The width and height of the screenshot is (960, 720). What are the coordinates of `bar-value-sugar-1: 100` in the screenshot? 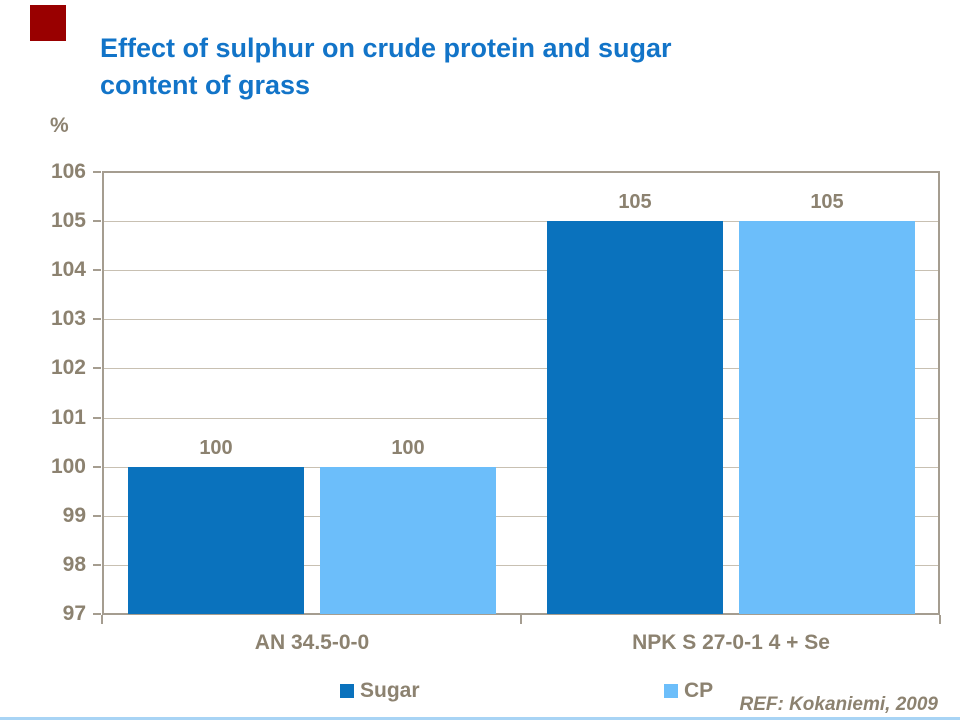 It's located at (216, 448).